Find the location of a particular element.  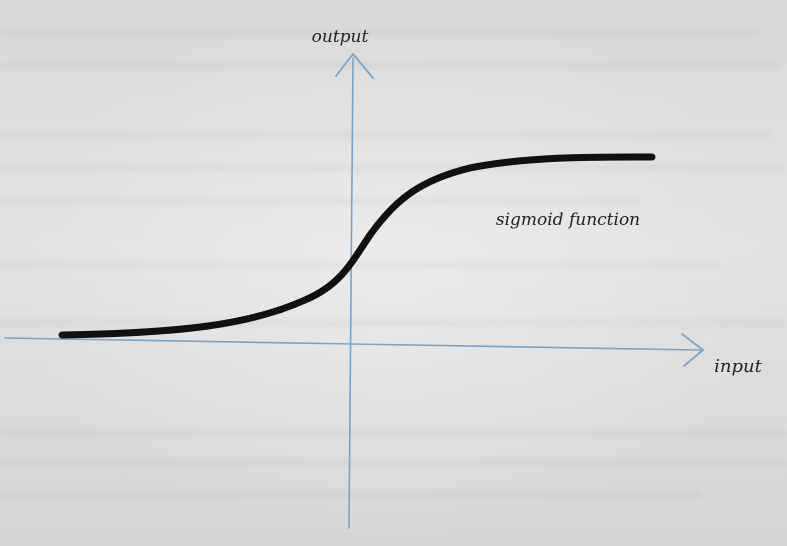

x-axis-label: input is located at coordinates (738, 366).